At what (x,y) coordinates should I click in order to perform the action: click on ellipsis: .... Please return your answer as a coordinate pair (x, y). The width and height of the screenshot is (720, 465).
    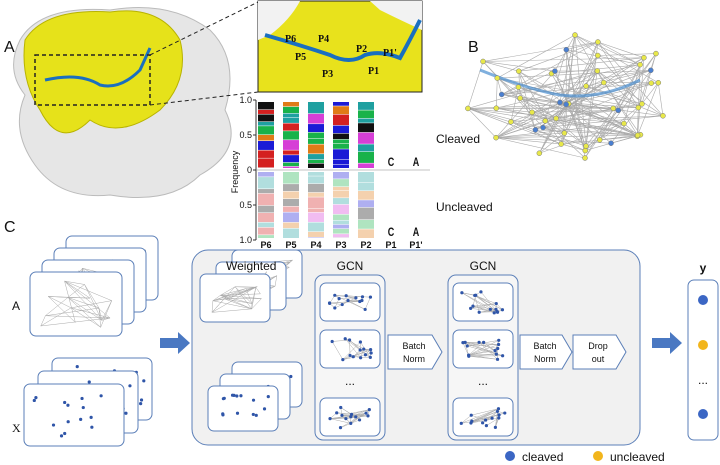
    Looking at the image, I should click on (350, 381).